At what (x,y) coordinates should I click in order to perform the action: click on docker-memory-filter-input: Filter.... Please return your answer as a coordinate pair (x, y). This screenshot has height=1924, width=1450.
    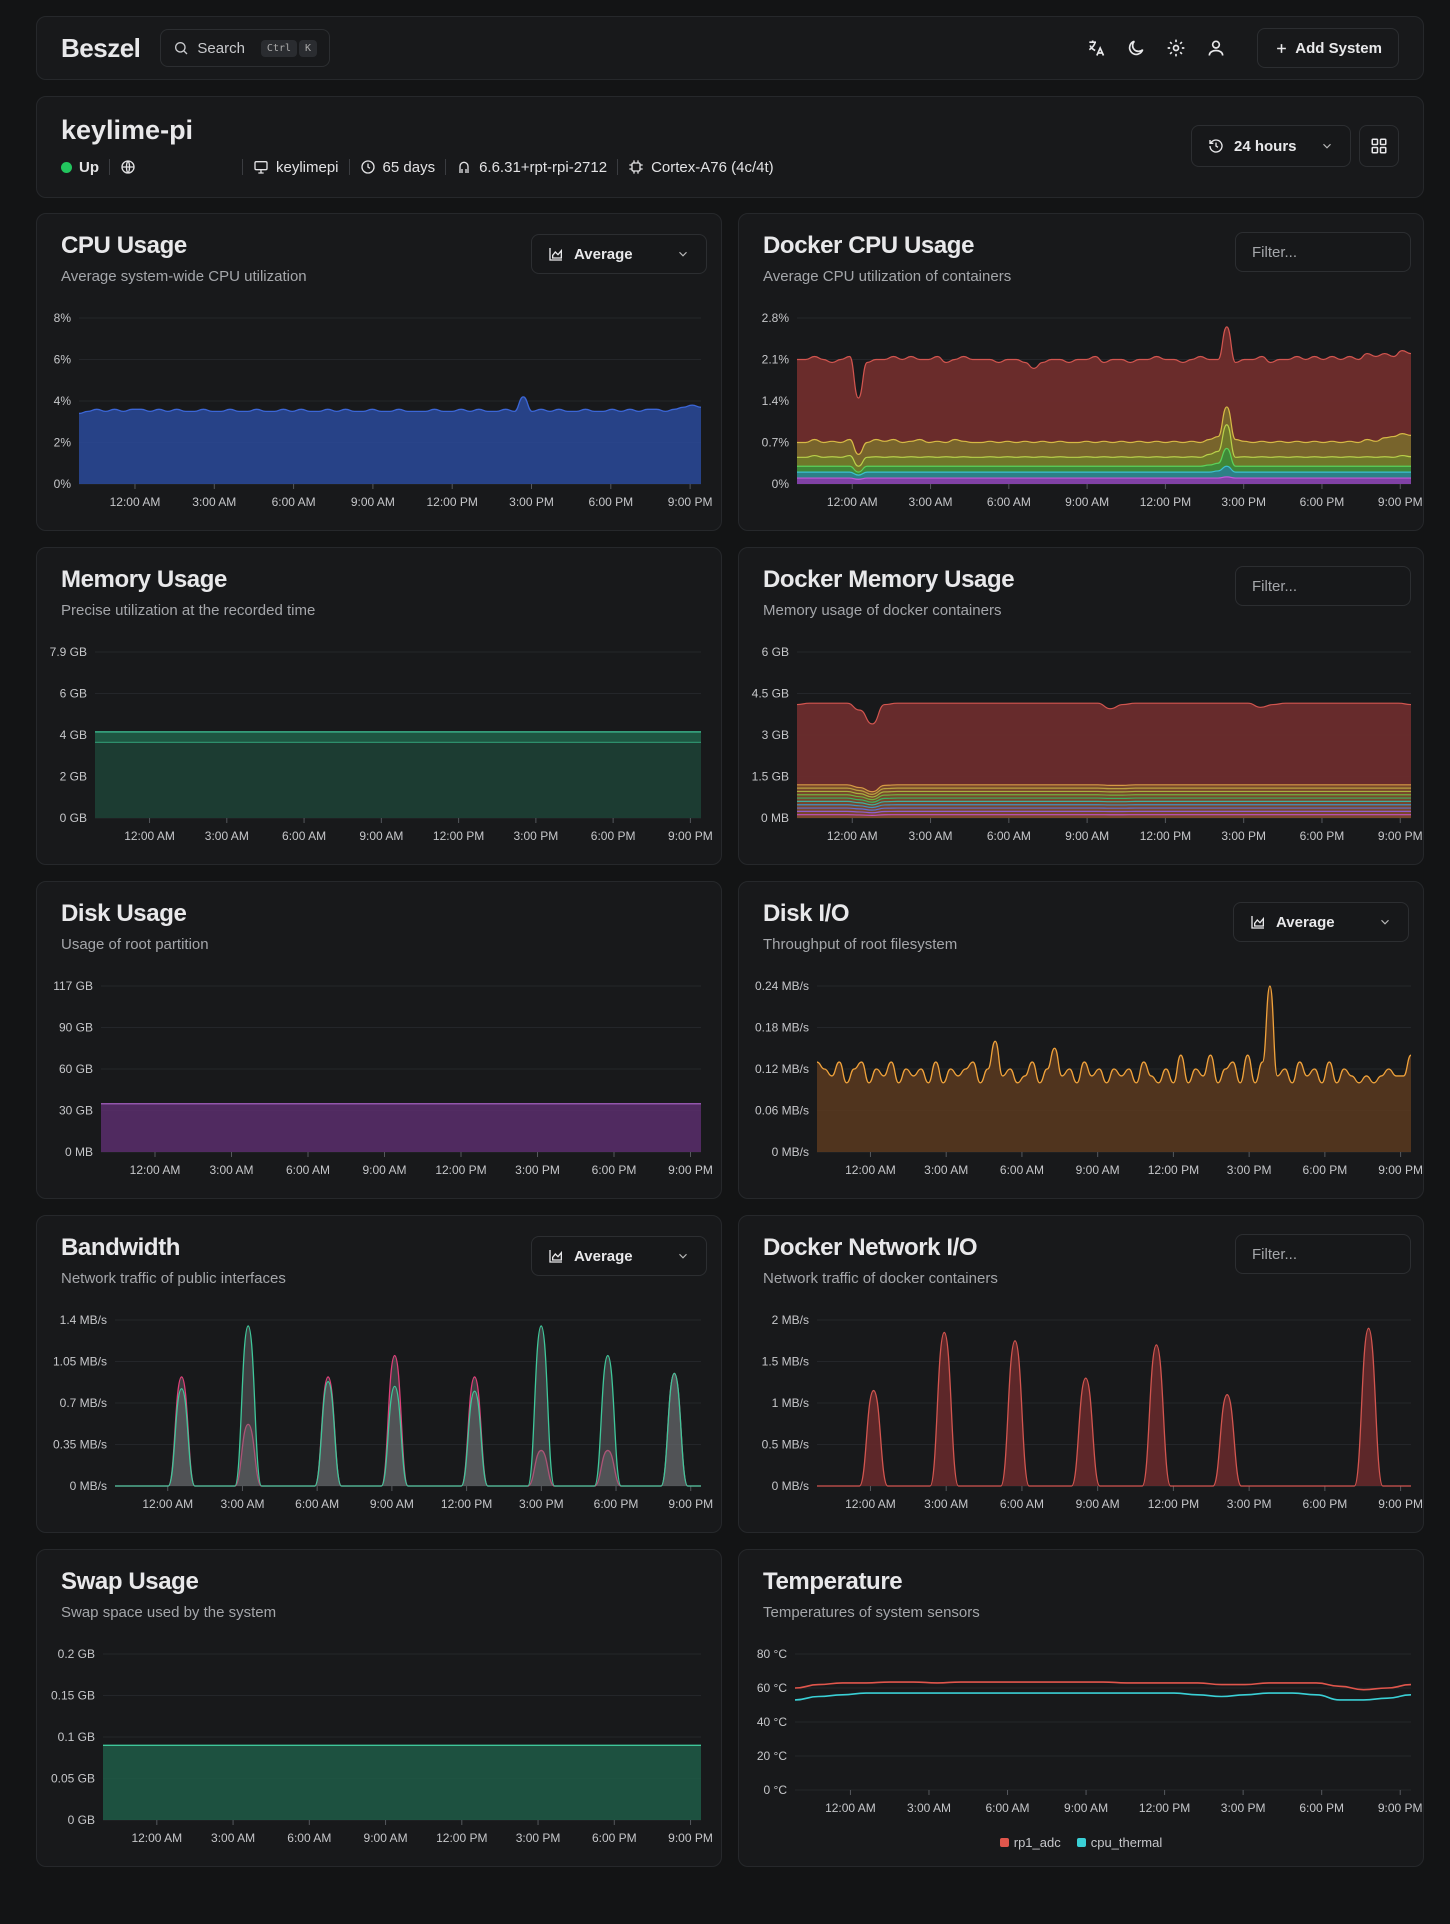
    Looking at the image, I should click on (1323, 586).